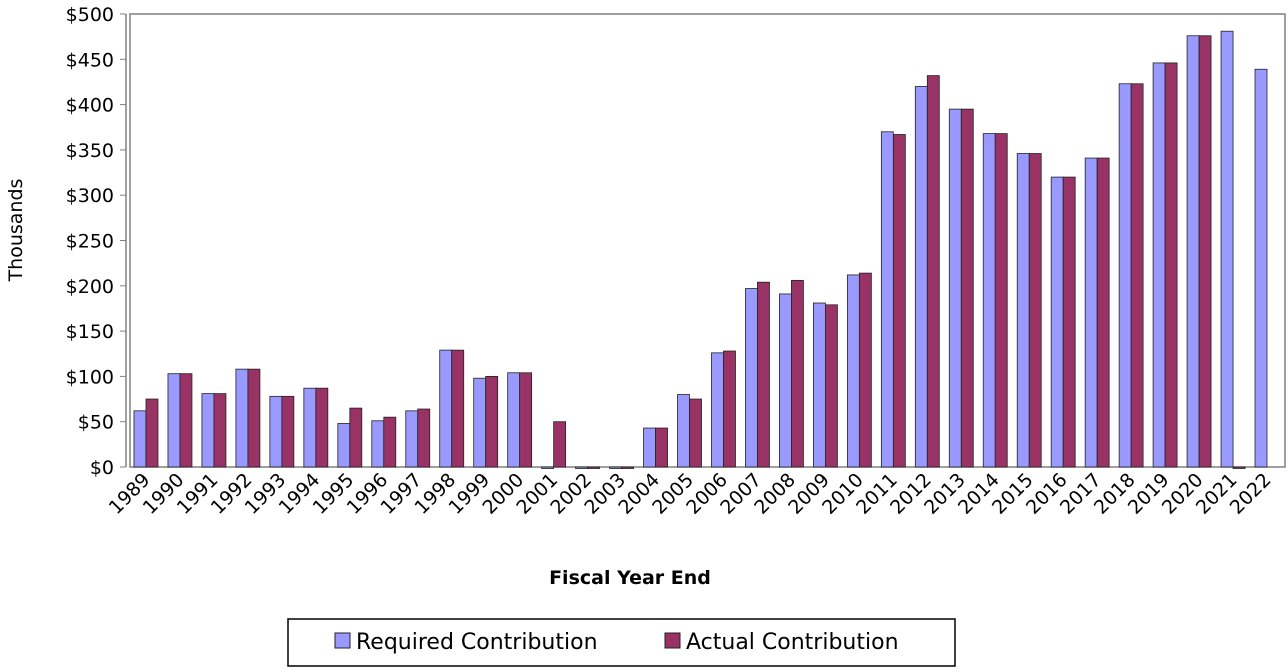 The width and height of the screenshot is (1288, 672). What do you see at coordinates (90, 377) in the screenshot?
I see `y-tick-label: $100` at bounding box center [90, 377].